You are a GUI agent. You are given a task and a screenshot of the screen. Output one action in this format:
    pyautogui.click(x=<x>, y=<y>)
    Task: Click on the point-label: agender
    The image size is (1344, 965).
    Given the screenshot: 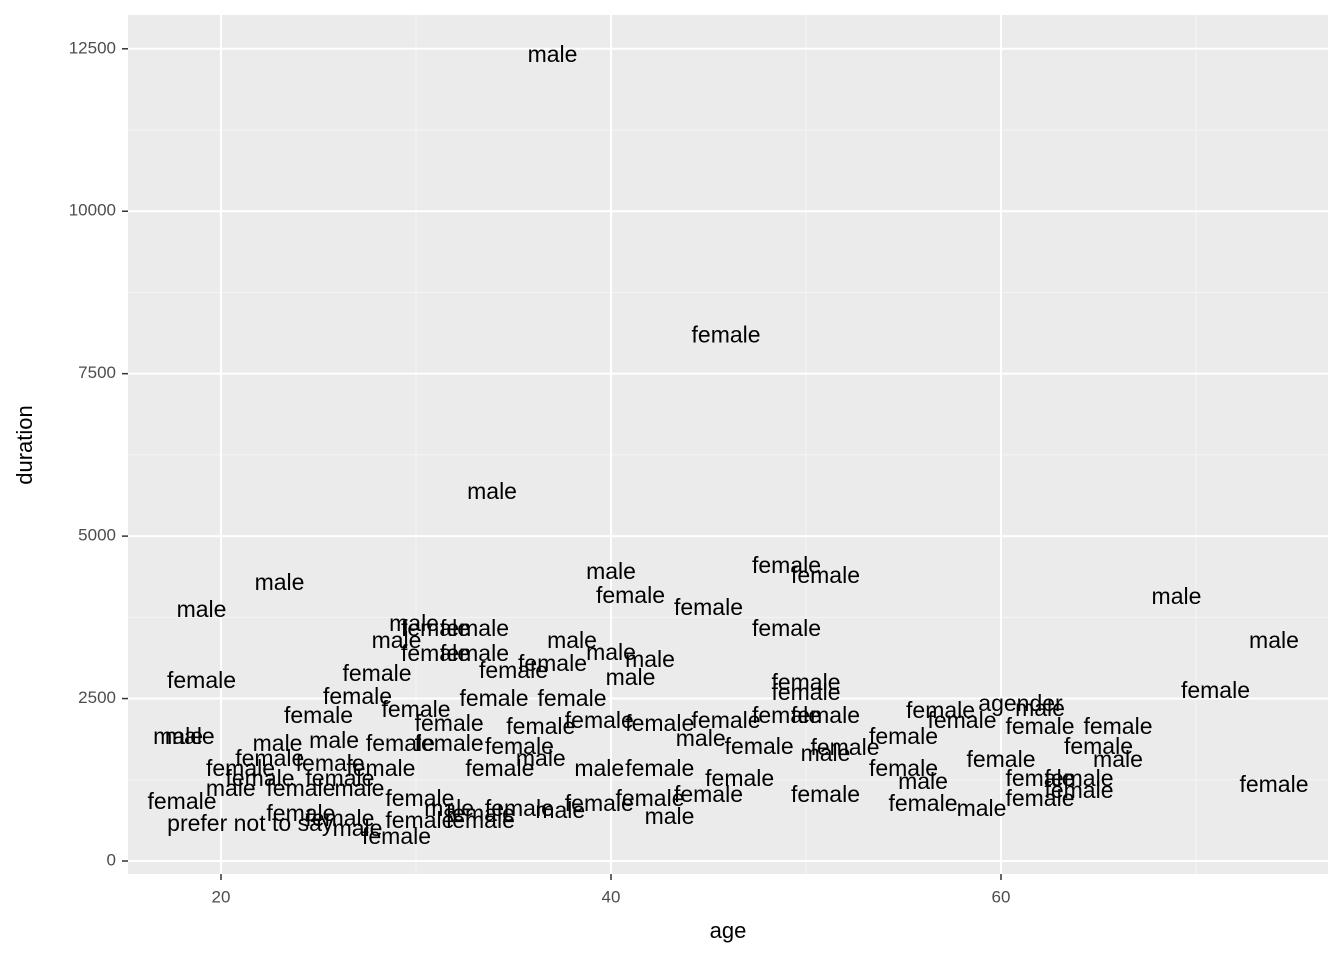 What is the action you would take?
    pyautogui.click(x=1020, y=703)
    